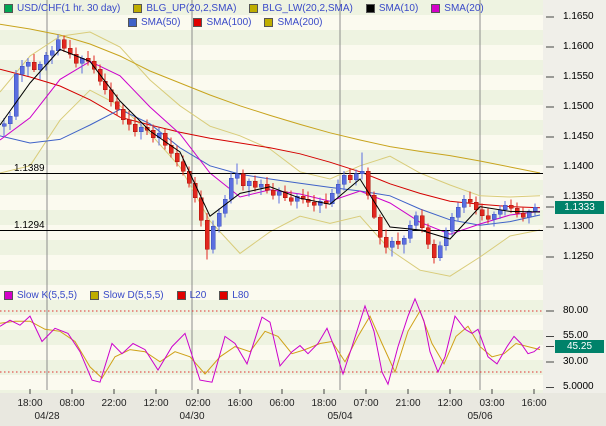 This screenshot has height=426, width=606. I want to click on legend-label: USD/CHF(1 hr. 30 day), so click(69, 8).